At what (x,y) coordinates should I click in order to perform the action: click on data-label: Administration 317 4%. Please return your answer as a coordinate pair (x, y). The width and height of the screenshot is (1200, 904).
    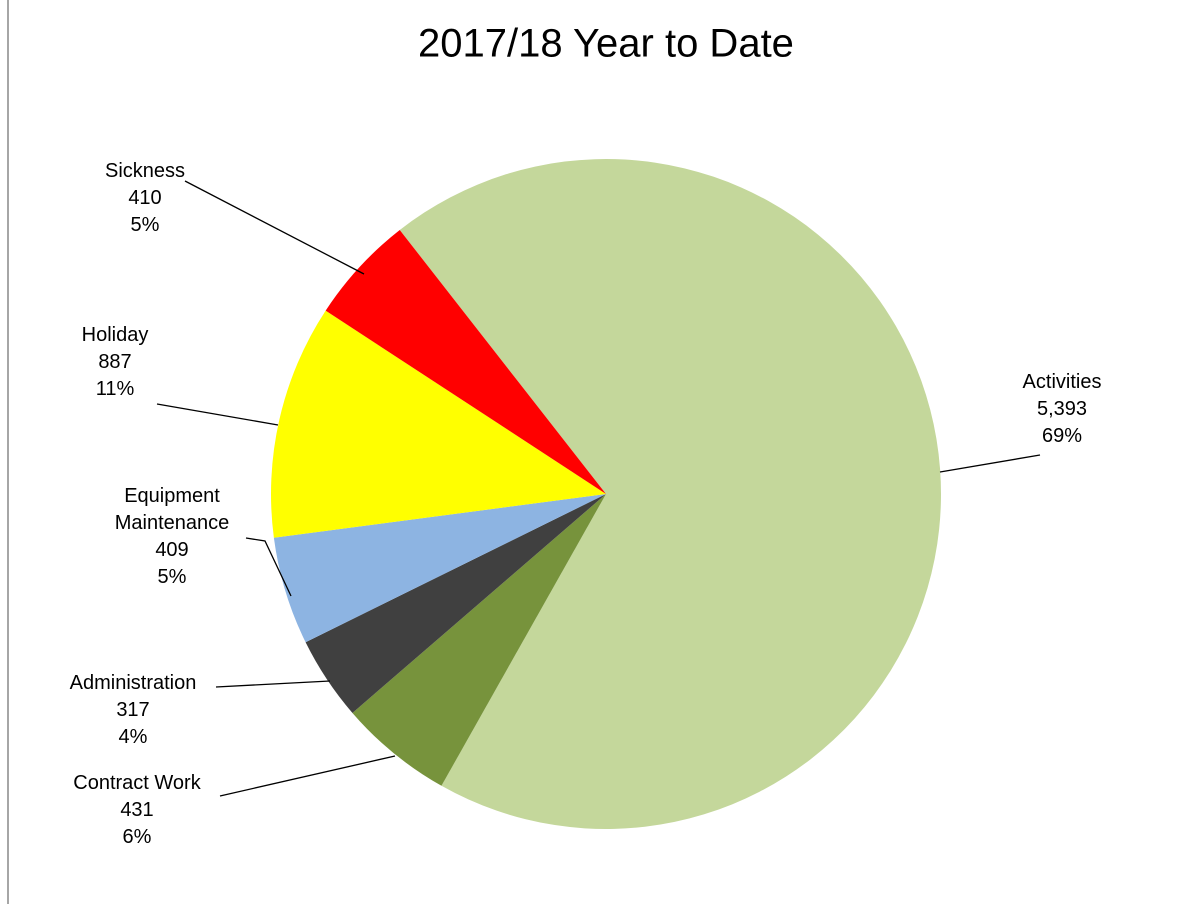
    Looking at the image, I should click on (133, 710).